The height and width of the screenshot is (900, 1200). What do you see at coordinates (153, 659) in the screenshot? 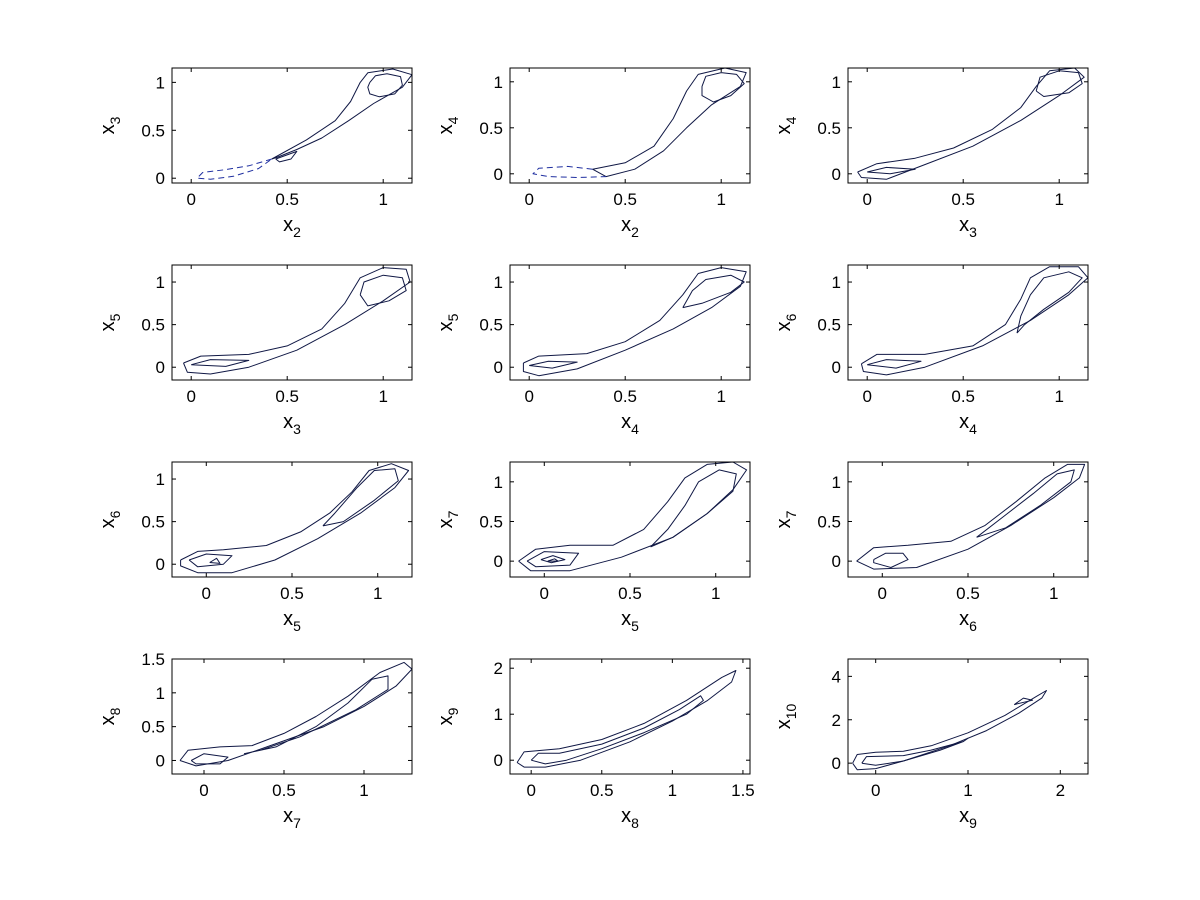
I see `y-tick-label: 1.5` at bounding box center [153, 659].